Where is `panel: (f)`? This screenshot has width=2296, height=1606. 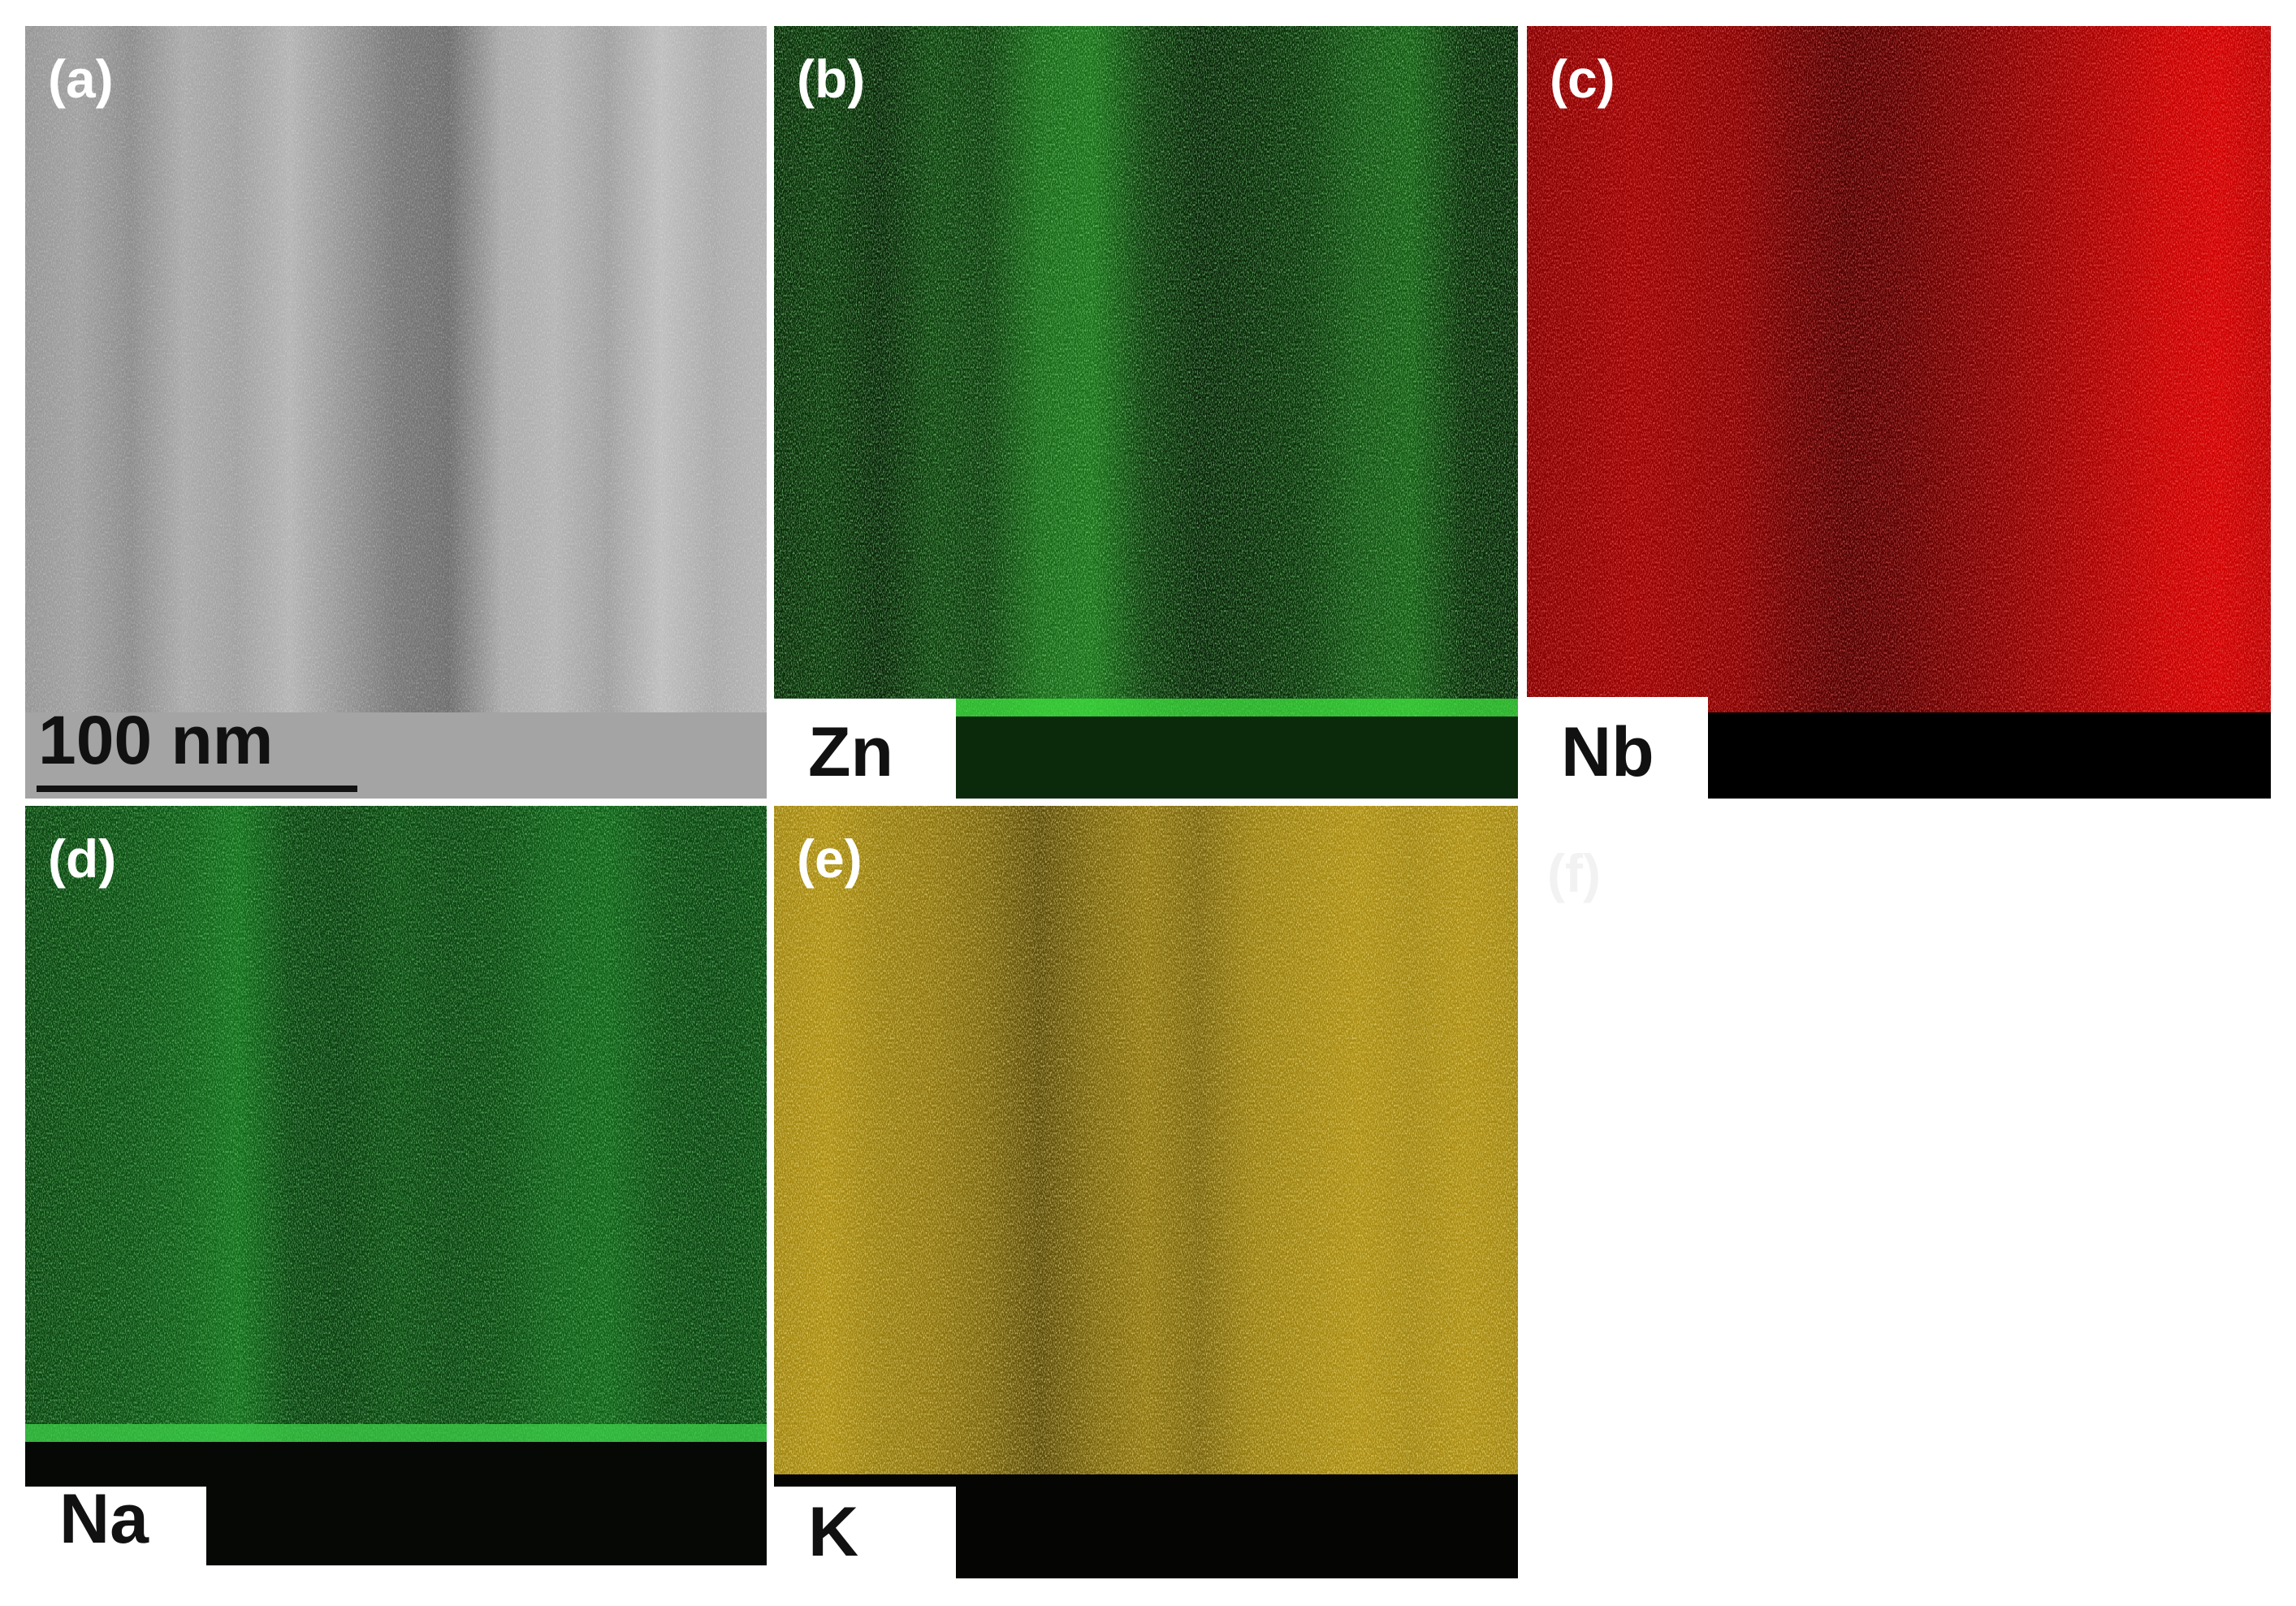 panel: (f) is located at coordinates (1574, 873).